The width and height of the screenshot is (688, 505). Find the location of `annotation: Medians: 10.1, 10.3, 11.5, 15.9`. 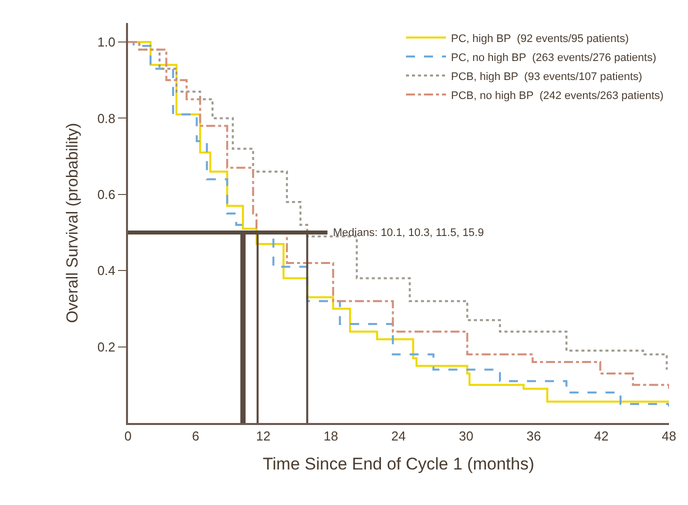

annotation: Medians: 10.1, 10.3, 11.5, 15.9 is located at coordinates (408, 233).